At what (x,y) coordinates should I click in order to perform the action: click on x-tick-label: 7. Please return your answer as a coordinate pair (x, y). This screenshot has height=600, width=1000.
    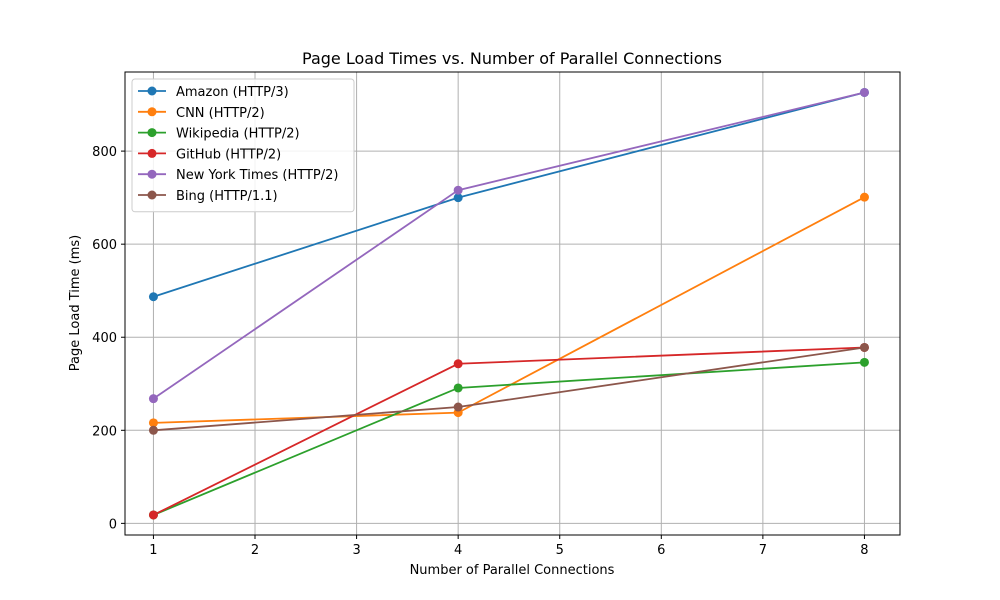
    Looking at the image, I should click on (763, 550).